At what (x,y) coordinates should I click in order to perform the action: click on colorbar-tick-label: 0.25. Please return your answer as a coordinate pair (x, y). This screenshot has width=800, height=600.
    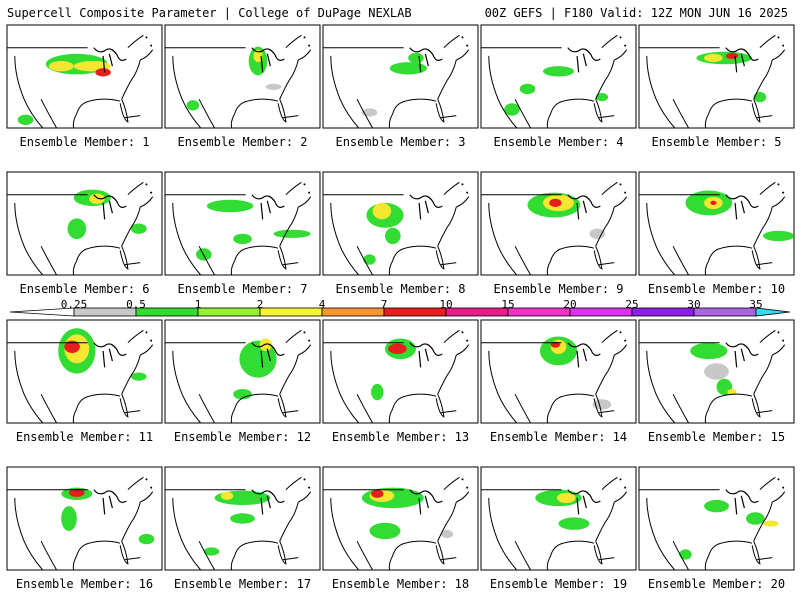
    Looking at the image, I should click on (74, 304).